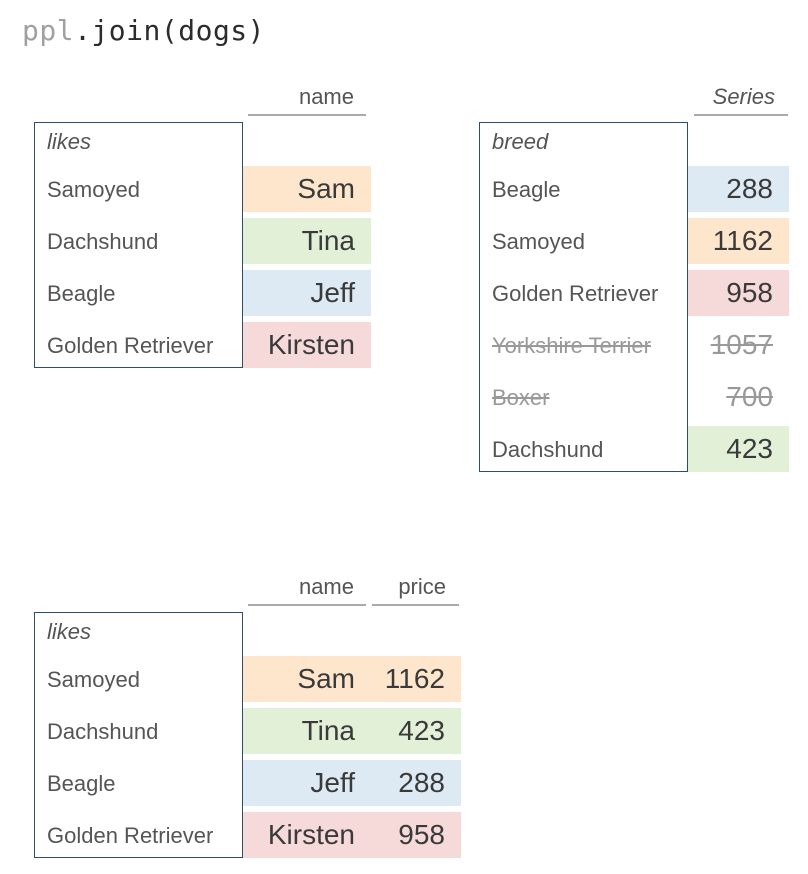 The width and height of the screenshot is (808, 874). I want to click on result-index-label: Dachshund, so click(103, 731).